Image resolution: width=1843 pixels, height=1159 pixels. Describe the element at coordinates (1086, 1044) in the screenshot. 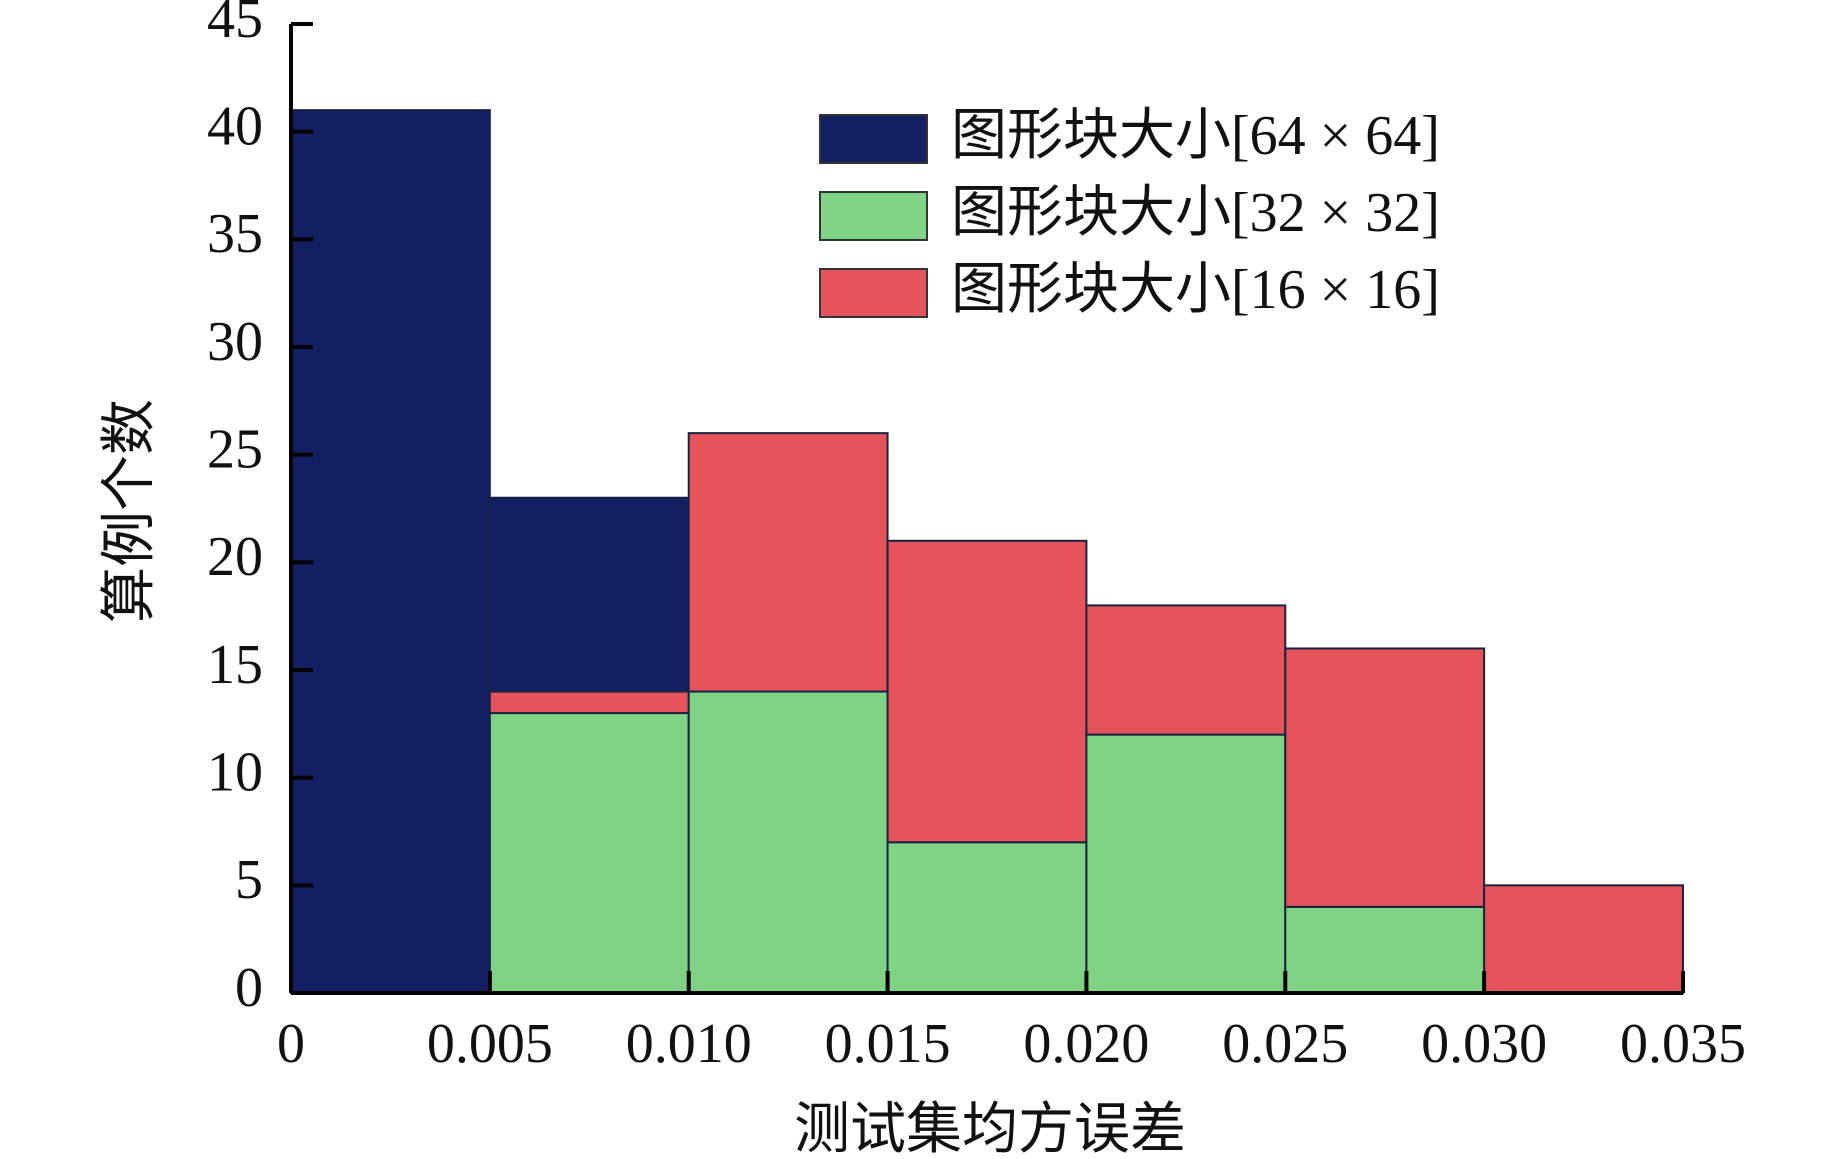

I see `x-tick-label: 0.020` at that location.